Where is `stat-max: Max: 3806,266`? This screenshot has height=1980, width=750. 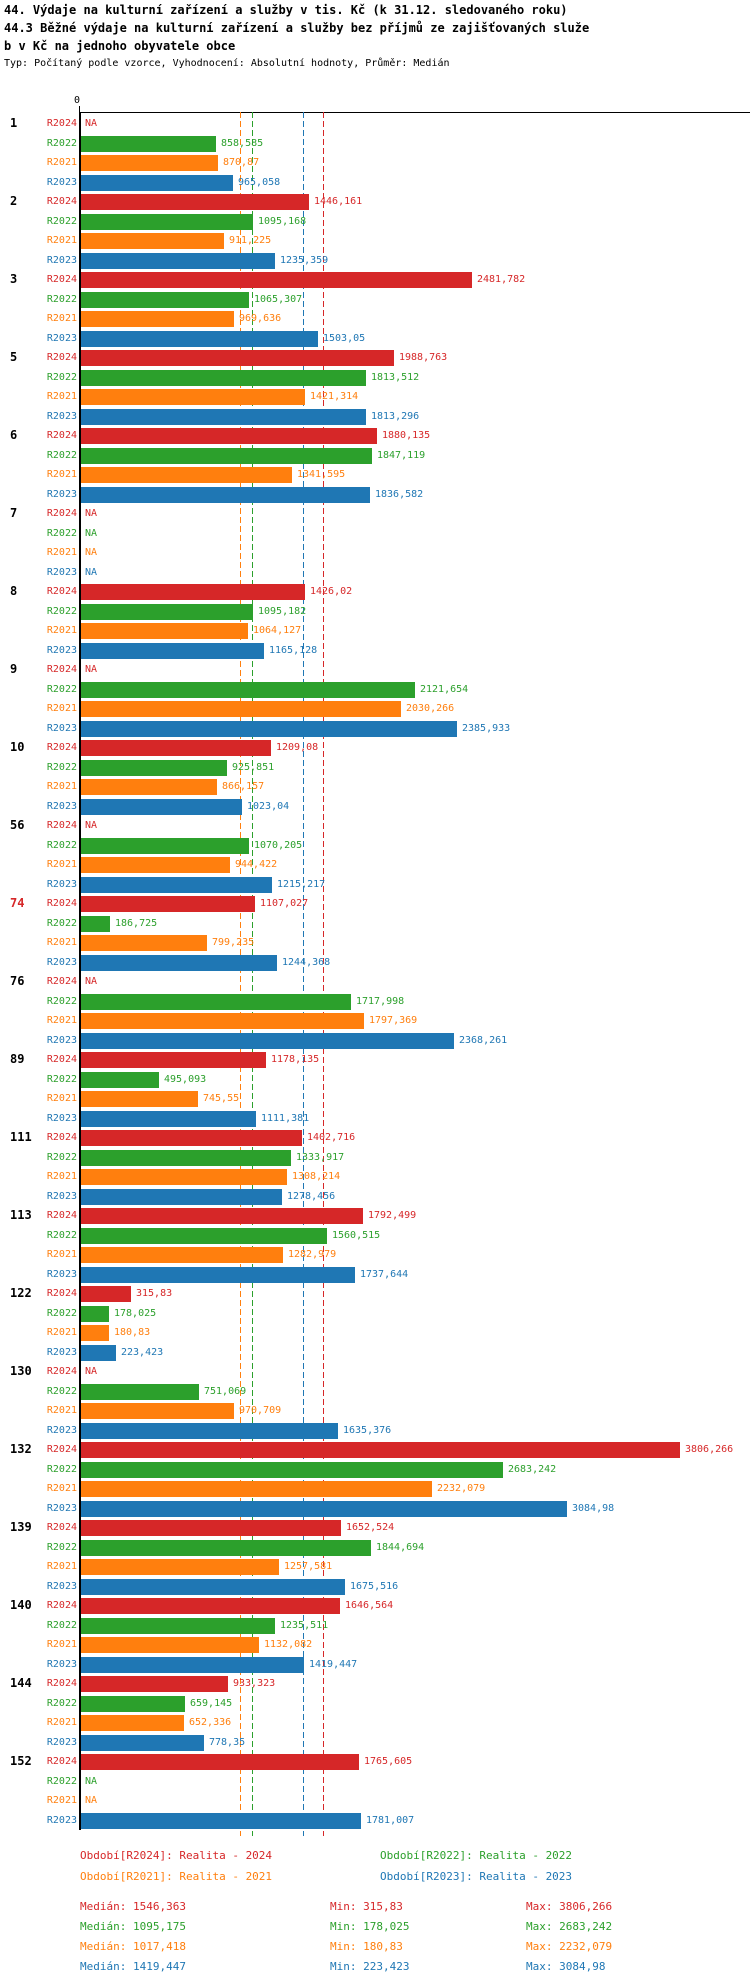 stat-max: Max: 3806,266 is located at coordinates (569, 1906).